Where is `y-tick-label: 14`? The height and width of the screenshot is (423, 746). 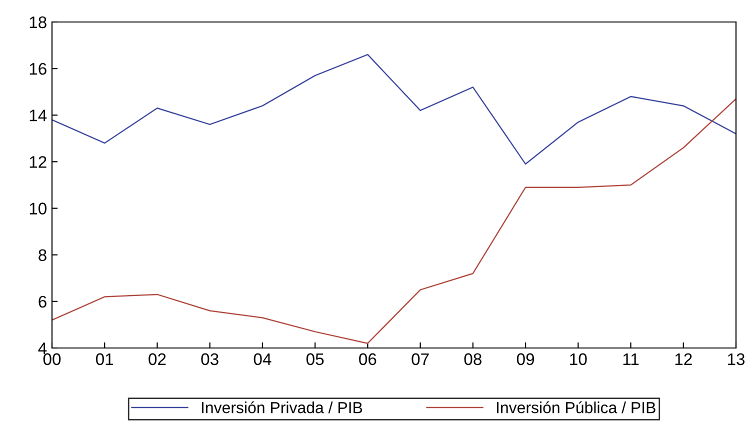
y-tick-label: 14 is located at coordinates (38, 116).